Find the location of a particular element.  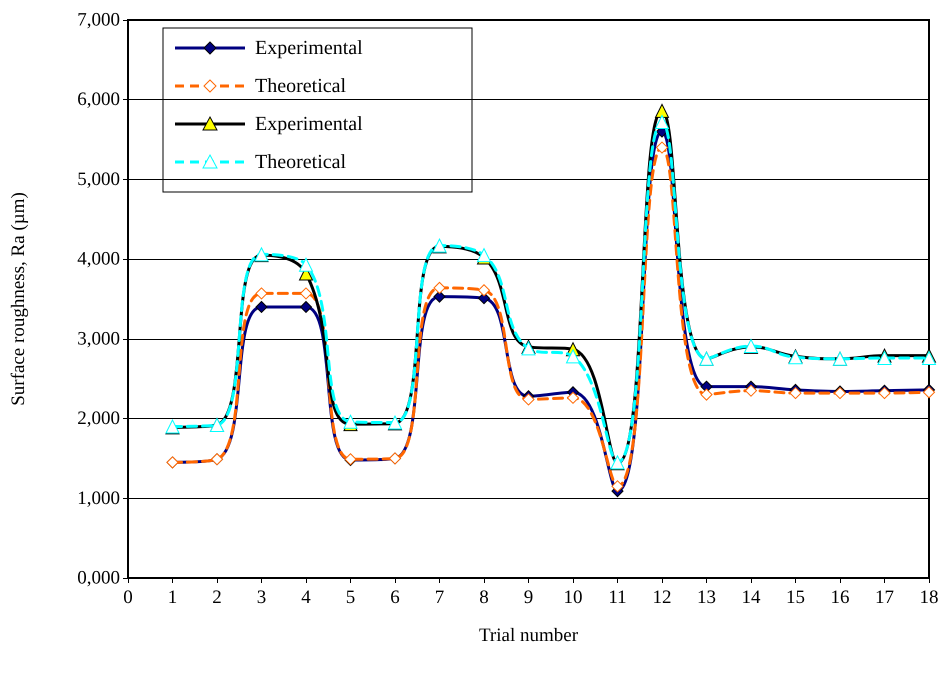

x-tick-label: 16 is located at coordinates (840, 597).